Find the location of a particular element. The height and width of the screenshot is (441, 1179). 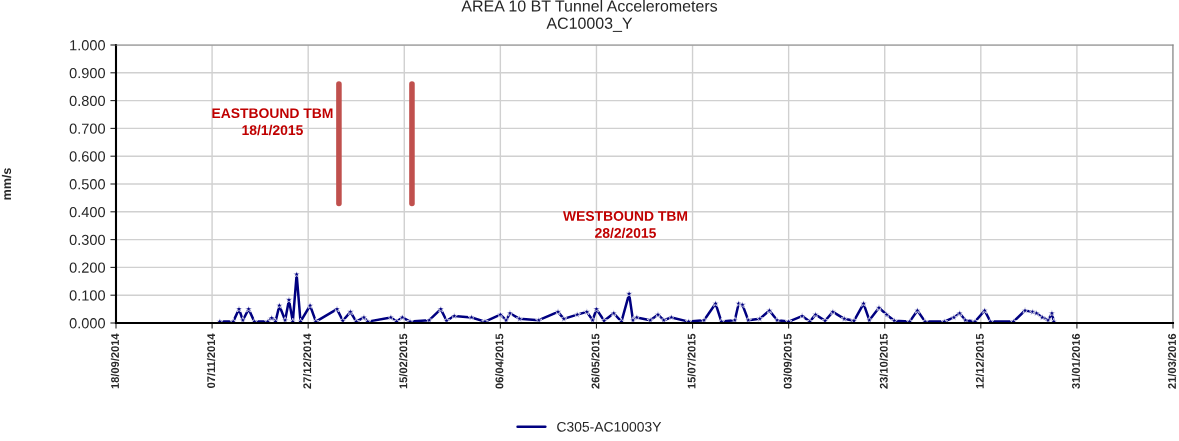

annotation: EASTBOUND TBM 18/1/2015 is located at coordinates (272, 122).